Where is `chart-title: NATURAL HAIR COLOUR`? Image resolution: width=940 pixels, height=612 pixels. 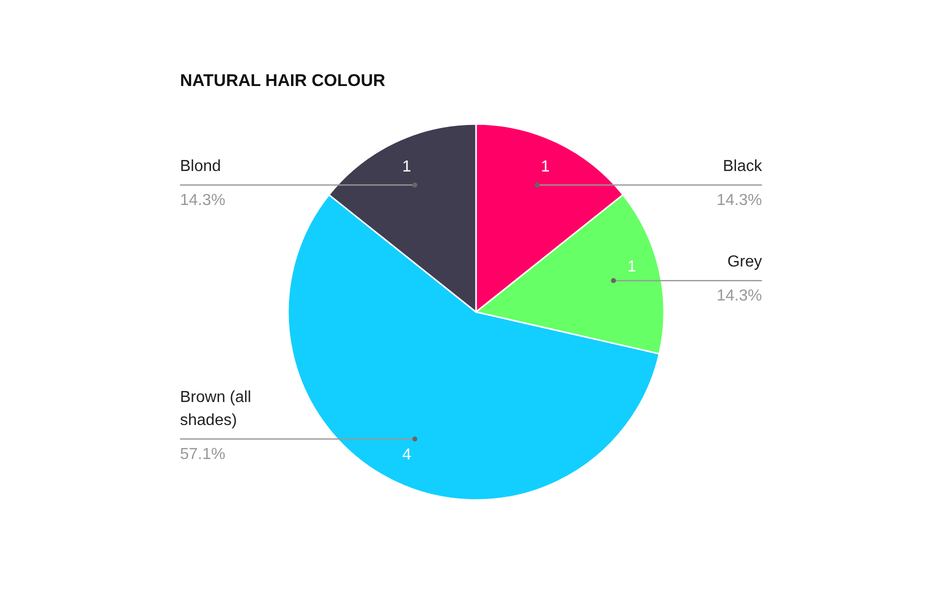 chart-title: NATURAL HAIR COLOUR is located at coordinates (283, 81).